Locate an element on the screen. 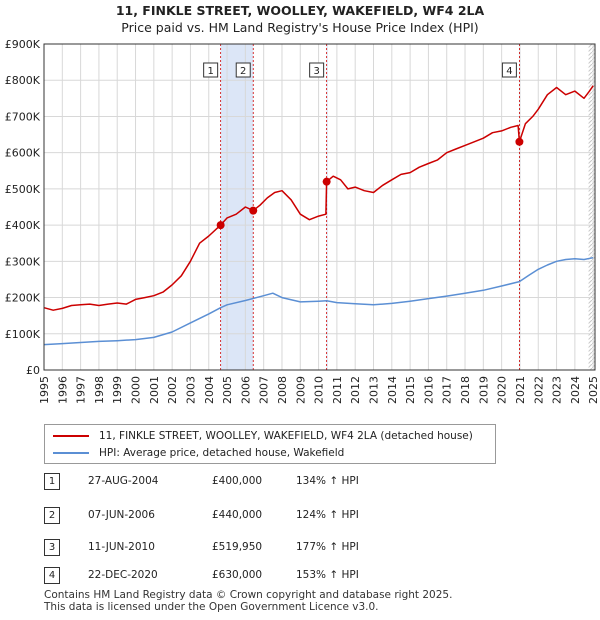 The height and width of the screenshot is (620, 600). x-tick-label: 2016 is located at coordinates (428, 390).